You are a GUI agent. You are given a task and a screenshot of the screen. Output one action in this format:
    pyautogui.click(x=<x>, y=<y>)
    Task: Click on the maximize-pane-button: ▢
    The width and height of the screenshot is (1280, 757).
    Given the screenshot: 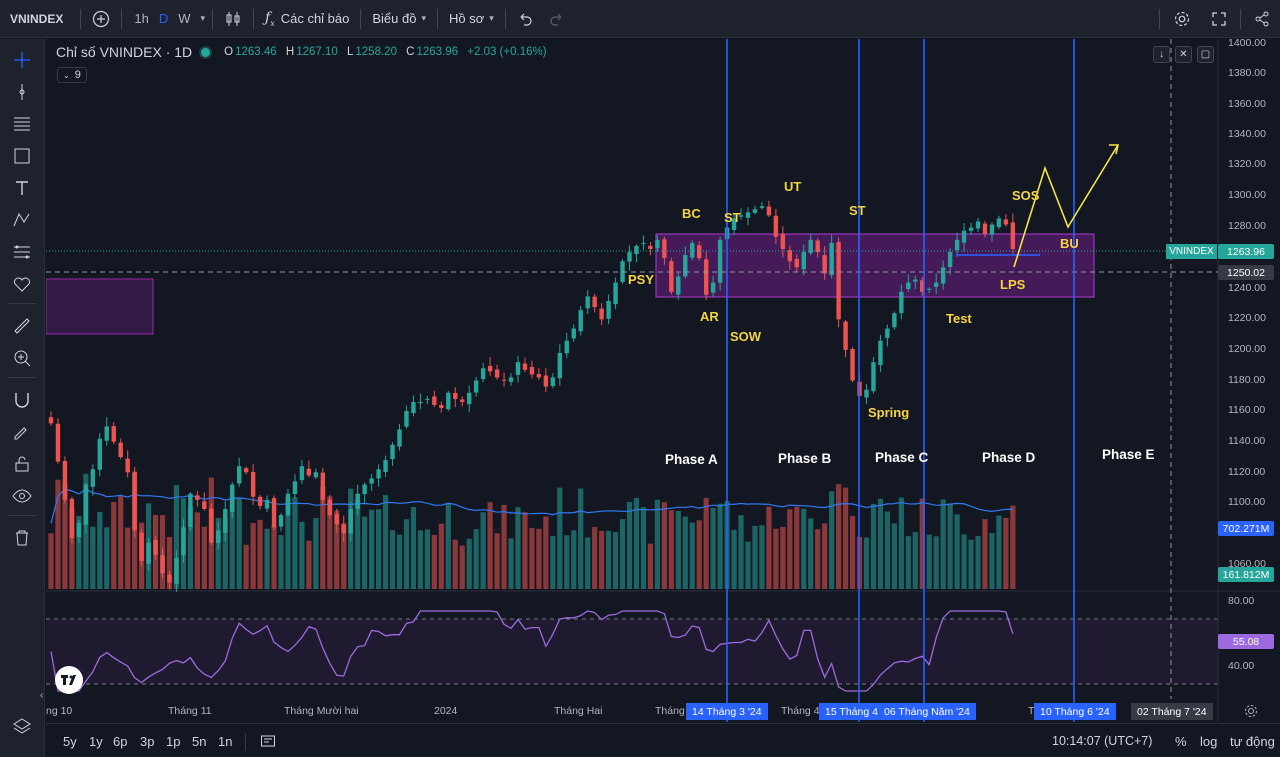 What is the action you would take?
    pyautogui.click(x=1205, y=54)
    